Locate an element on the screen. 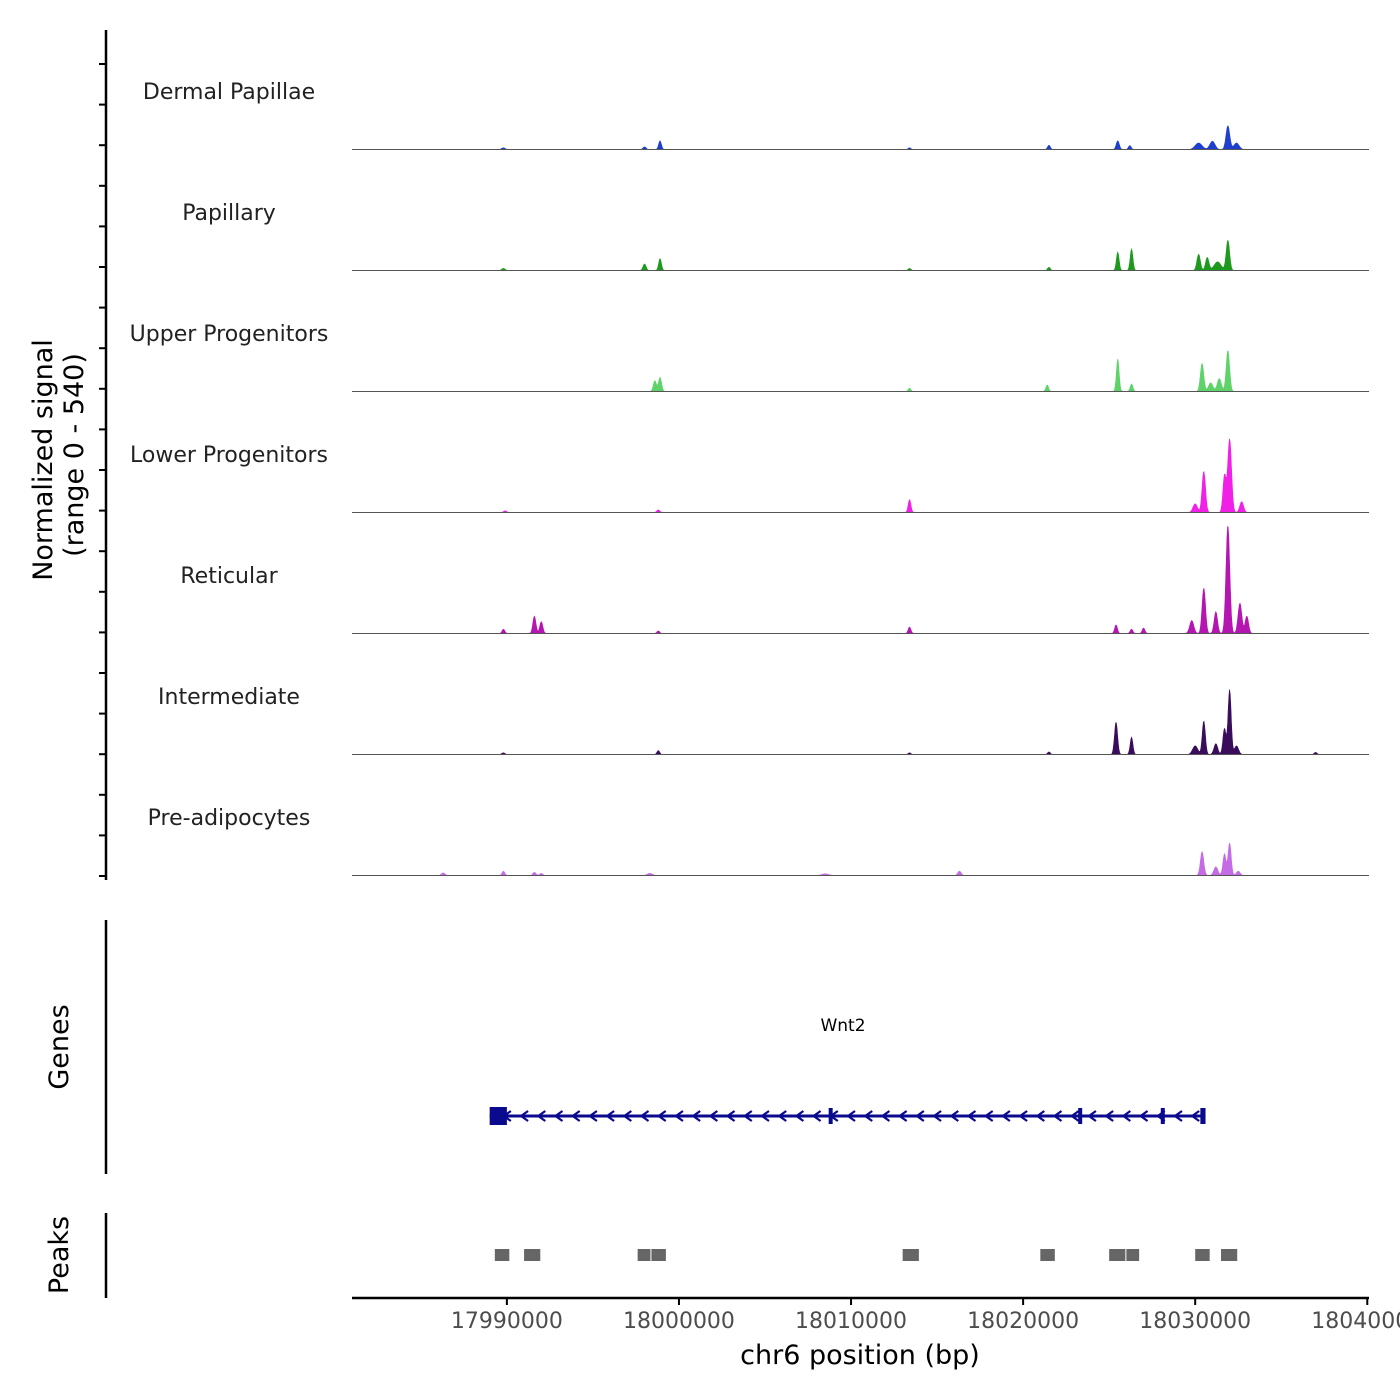 The height and width of the screenshot is (1400, 1400). gene-model is located at coordinates (847, 1116).